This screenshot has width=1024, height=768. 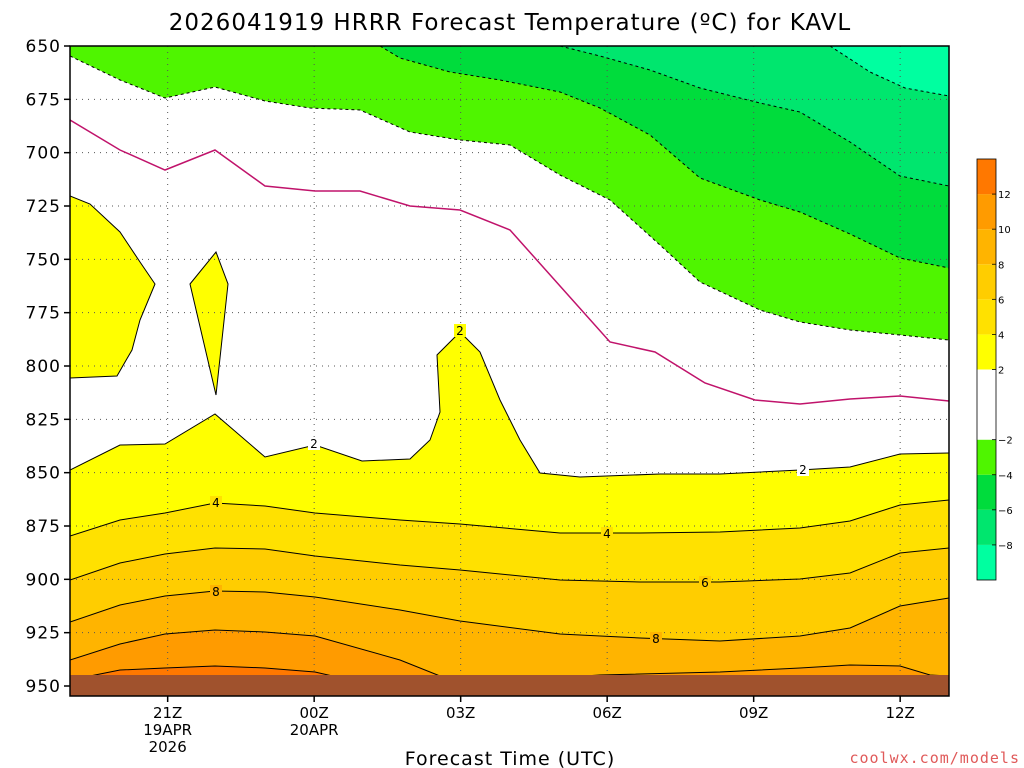 I want to click on y-tick-label: 750, so click(x=43, y=260).